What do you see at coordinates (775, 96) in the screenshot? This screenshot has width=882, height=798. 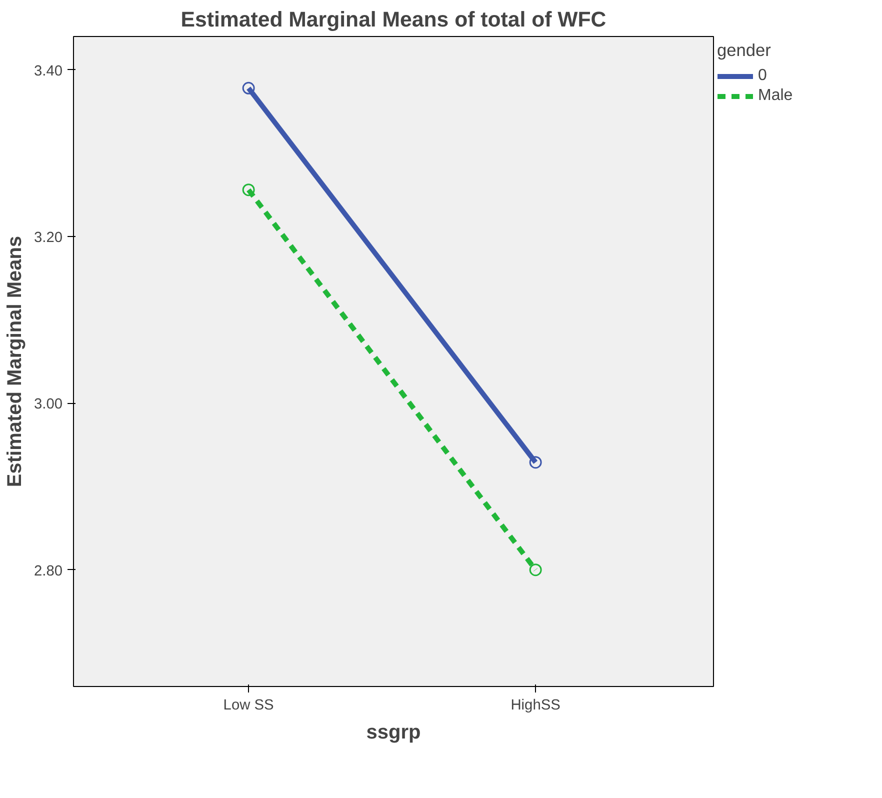 I see `legend-label: Male` at bounding box center [775, 96].